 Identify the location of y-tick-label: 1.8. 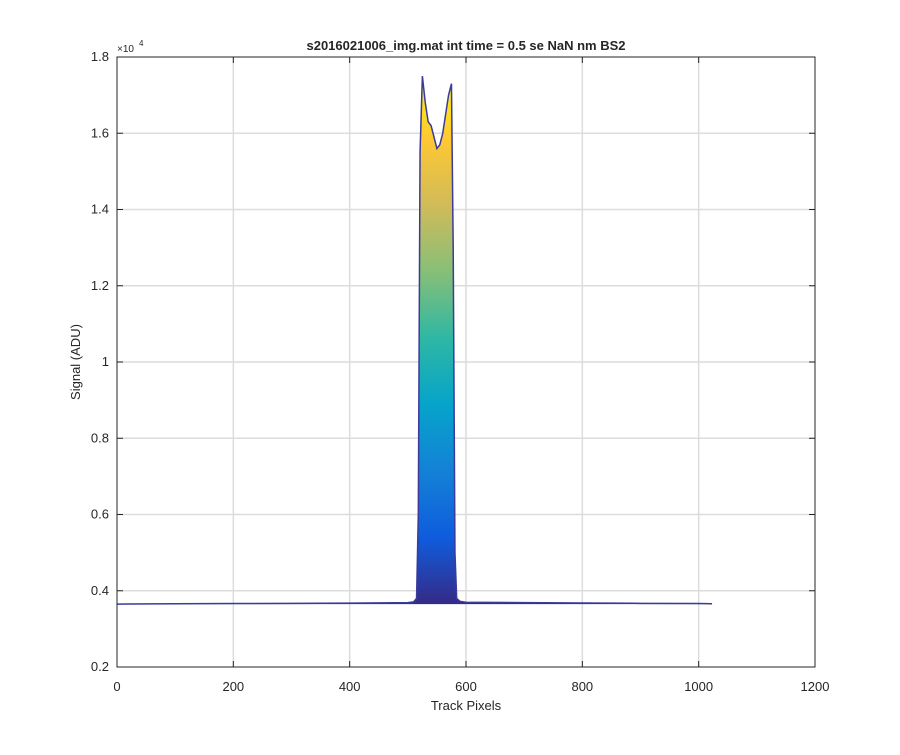
(100, 56).